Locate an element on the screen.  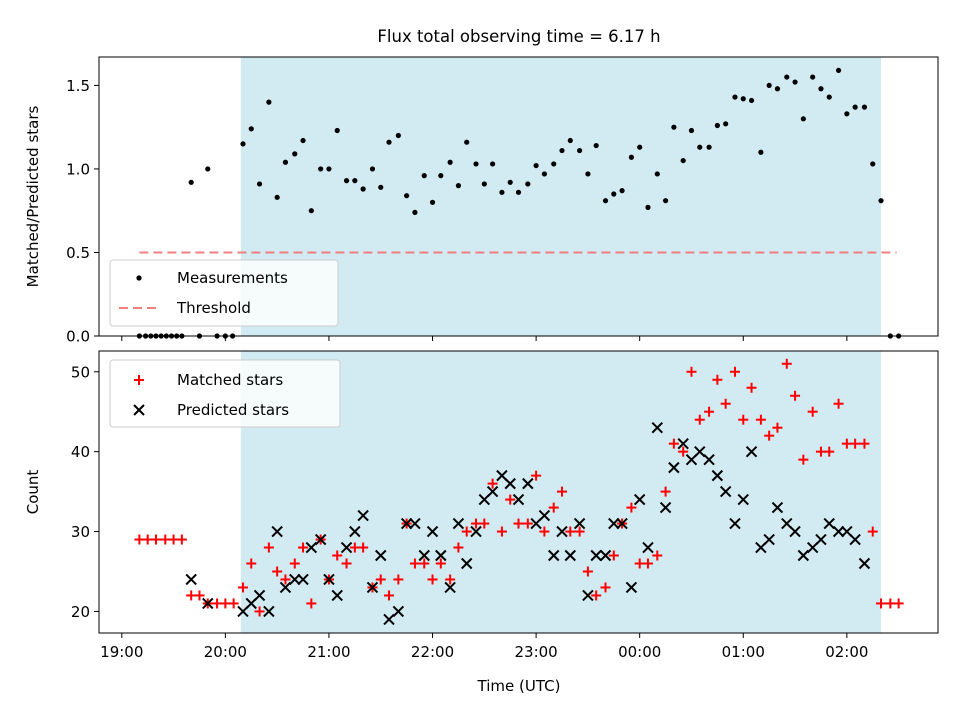
x-tick-label: 00:00 is located at coordinates (639, 652).